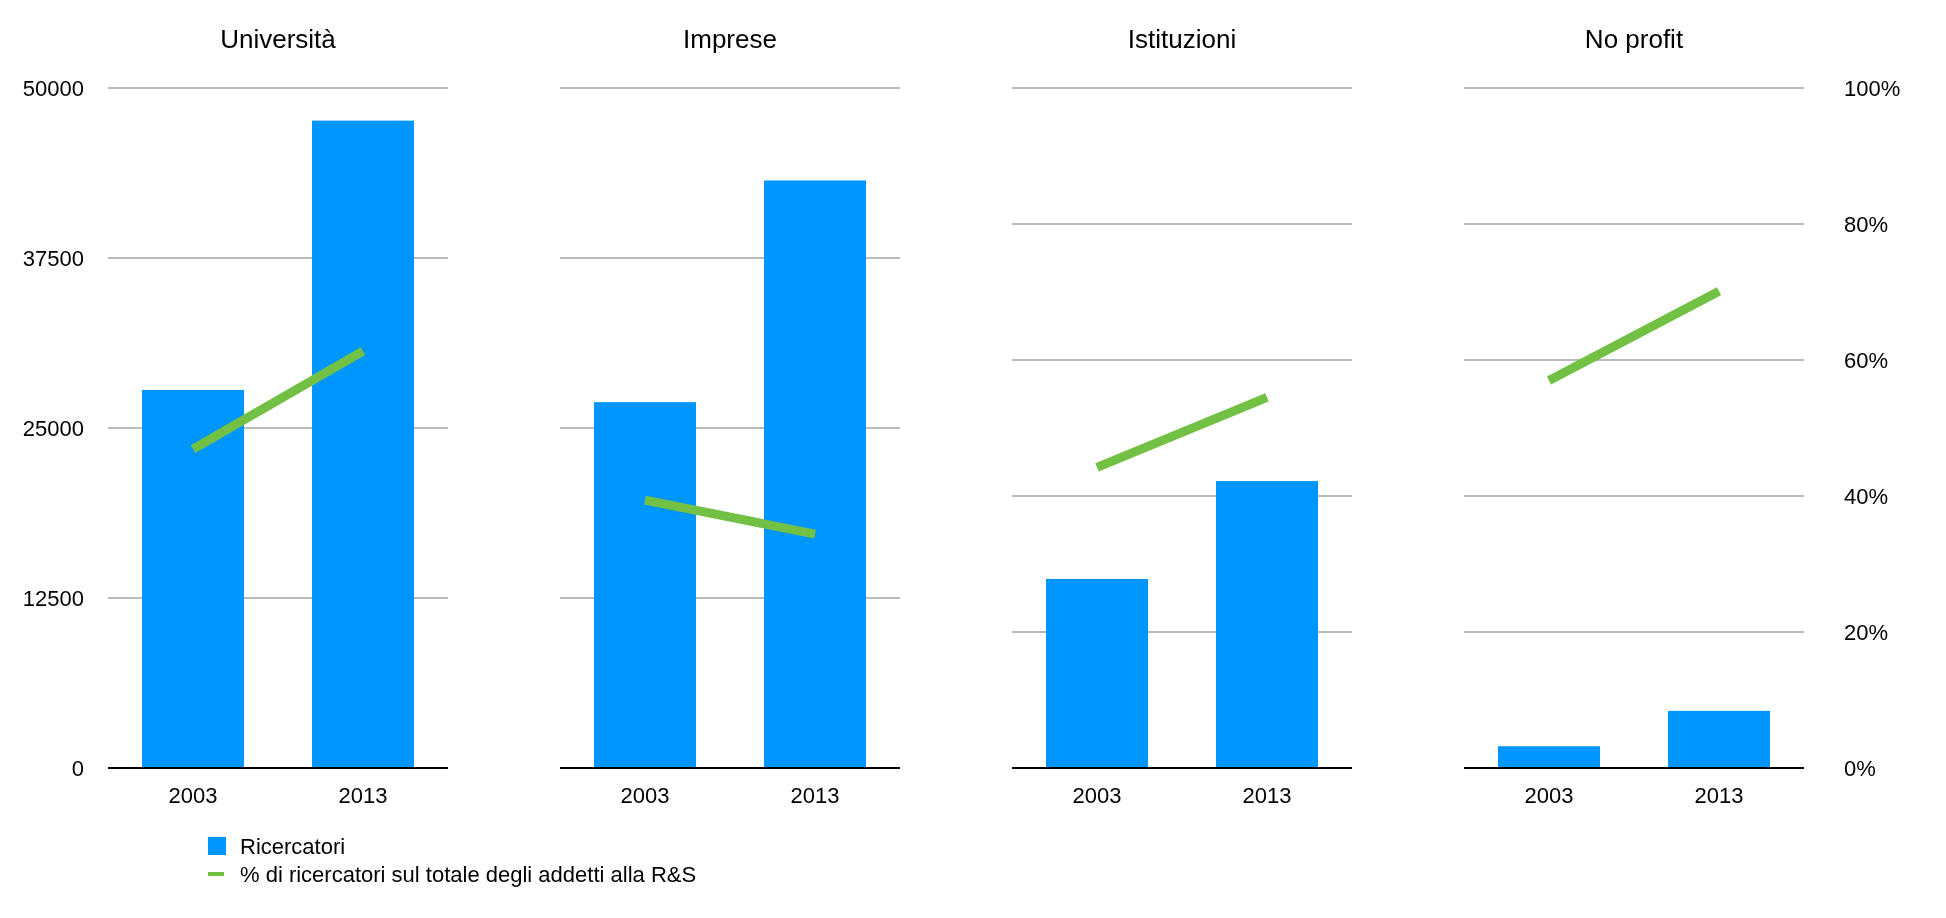 The width and height of the screenshot is (1946, 918). Describe the element at coordinates (1634, 39) in the screenshot. I see `chart-title: No profit` at that location.